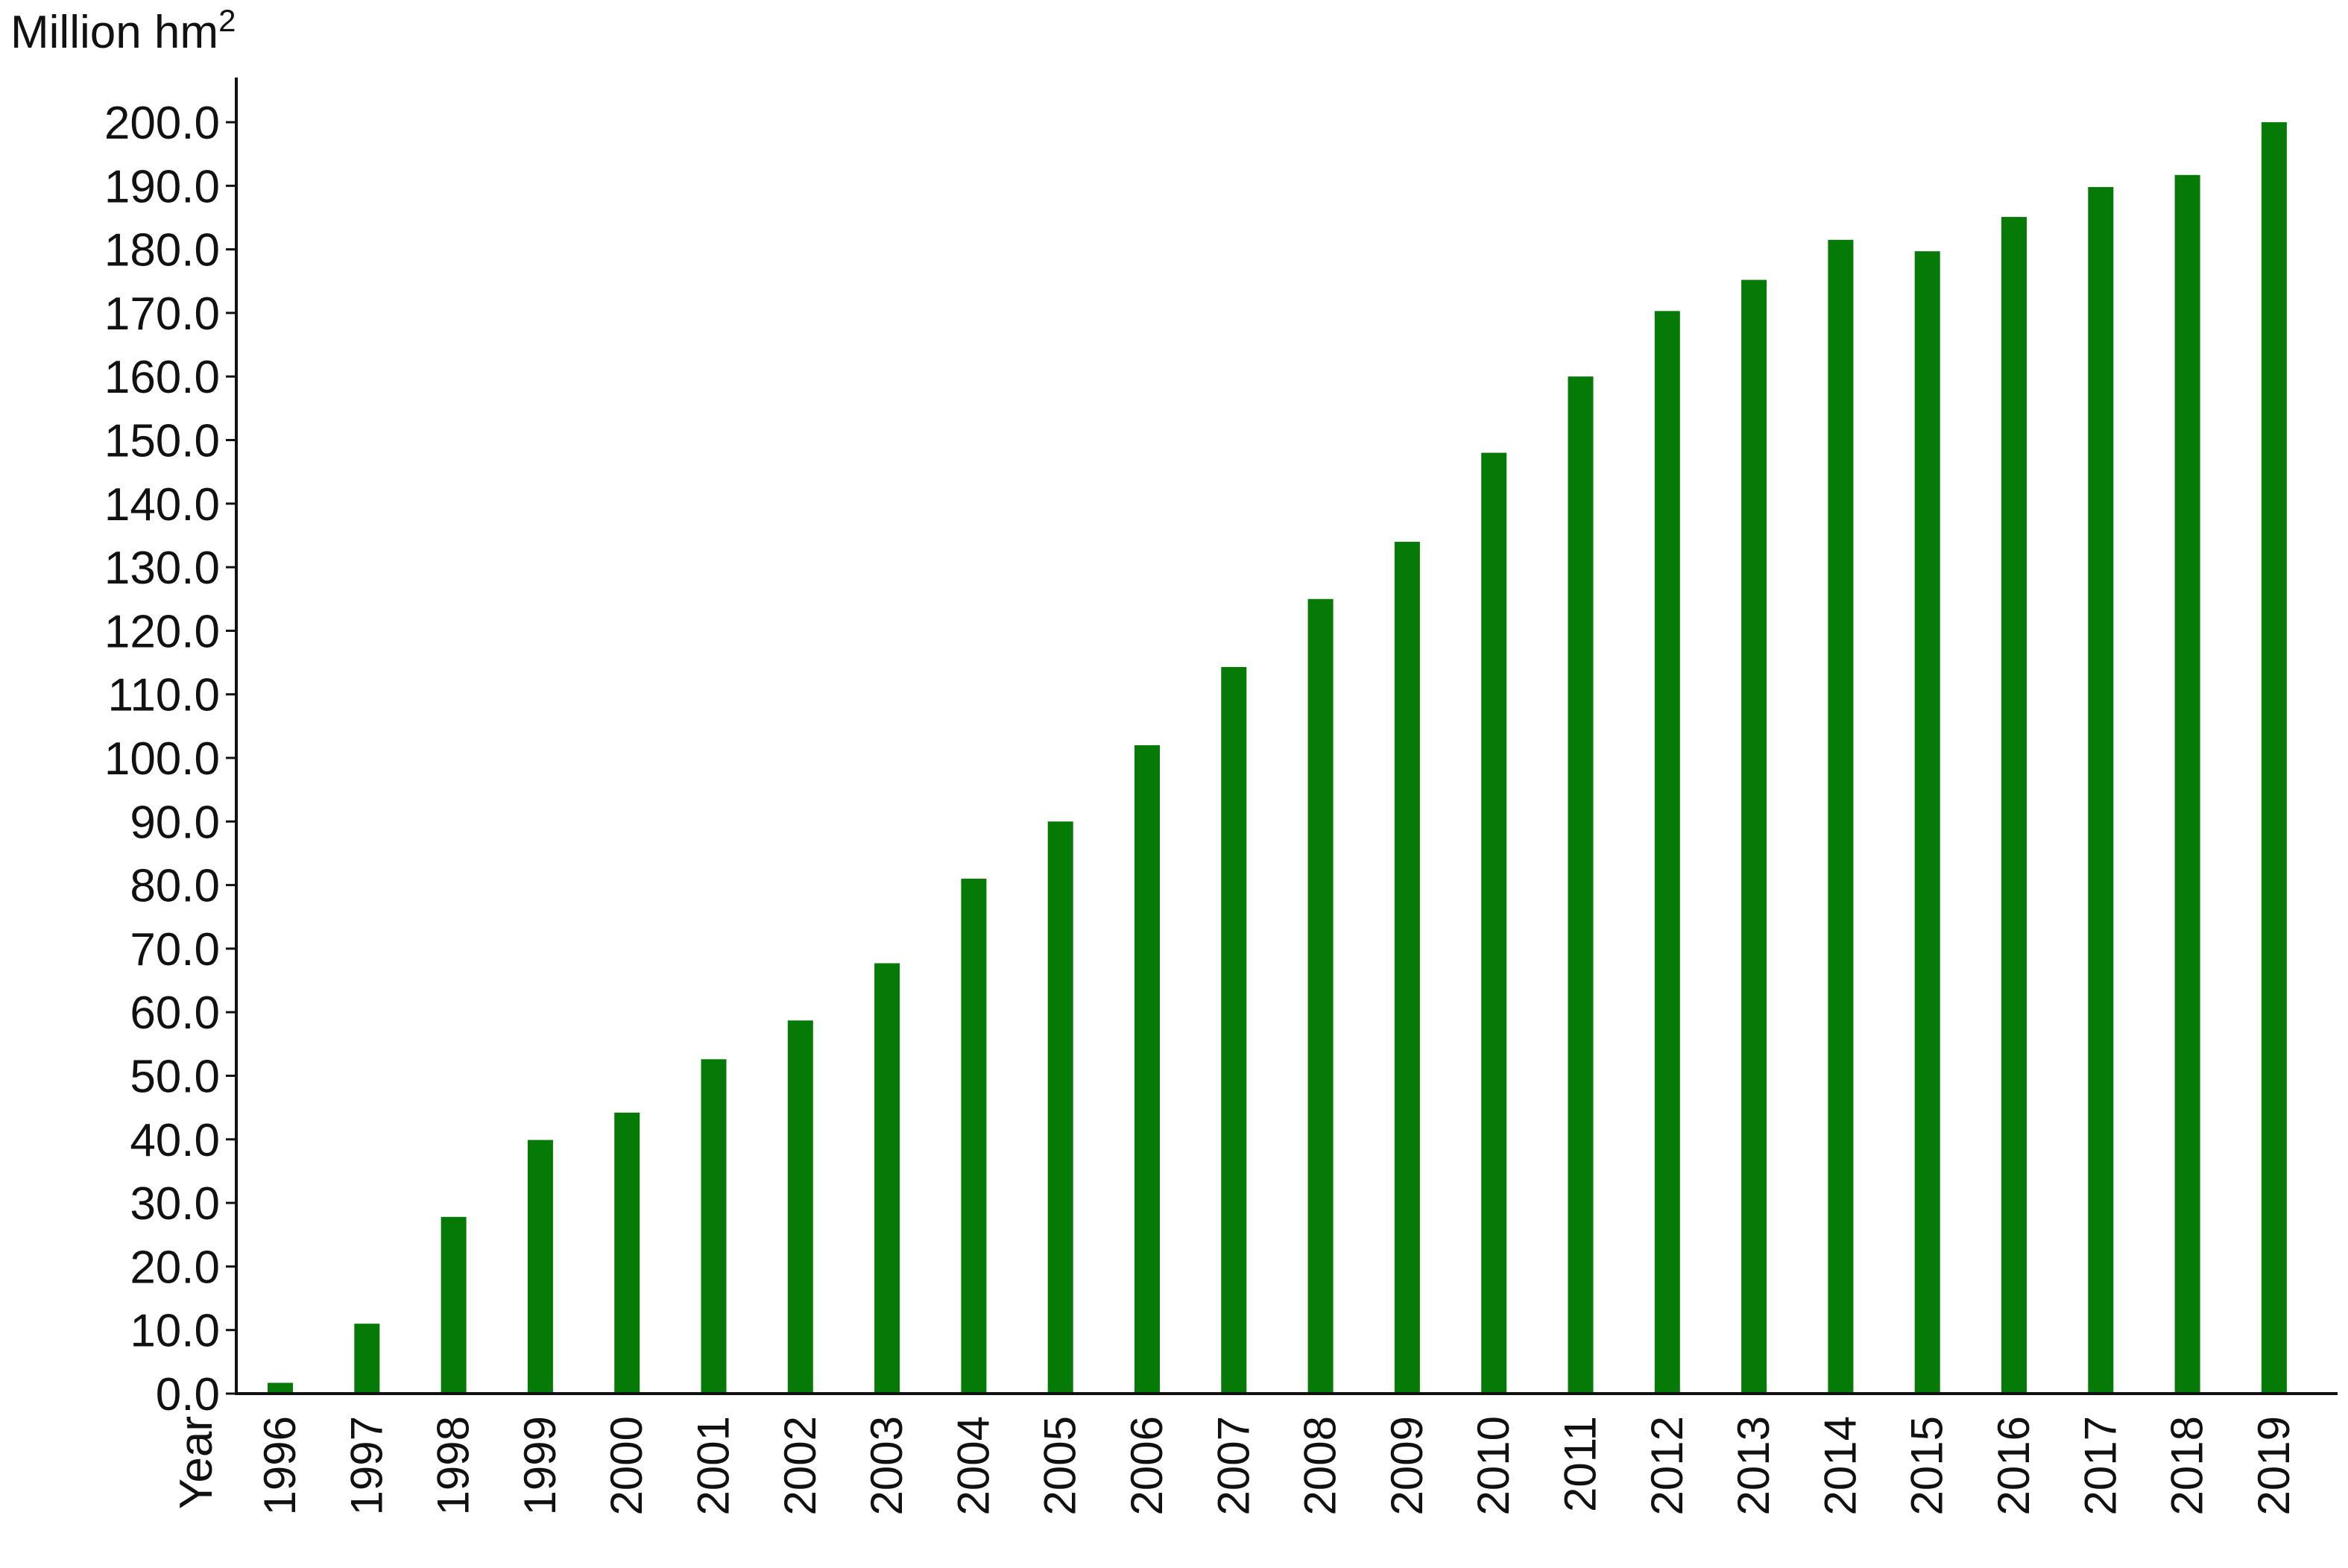 The height and width of the screenshot is (1568, 2348). What do you see at coordinates (163, 695) in the screenshot?
I see `y-tick-label: 110.0` at bounding box center [163, 695].